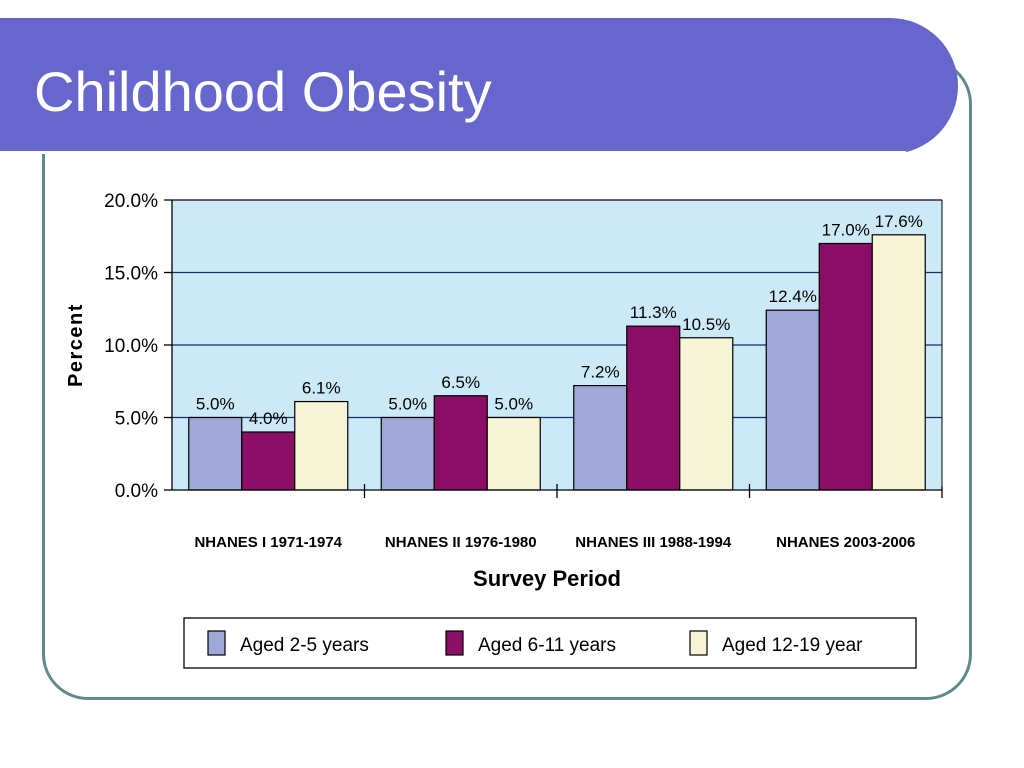  What do you see at coordinates (76, 345) in the screenshot?
I see `y-axis-label: Percent` at bounding box center [76, 345].